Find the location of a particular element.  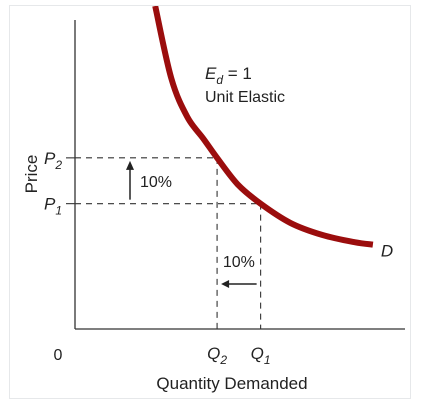

quantity-tick-subscript: 1 is located at coordinates (267, 360).